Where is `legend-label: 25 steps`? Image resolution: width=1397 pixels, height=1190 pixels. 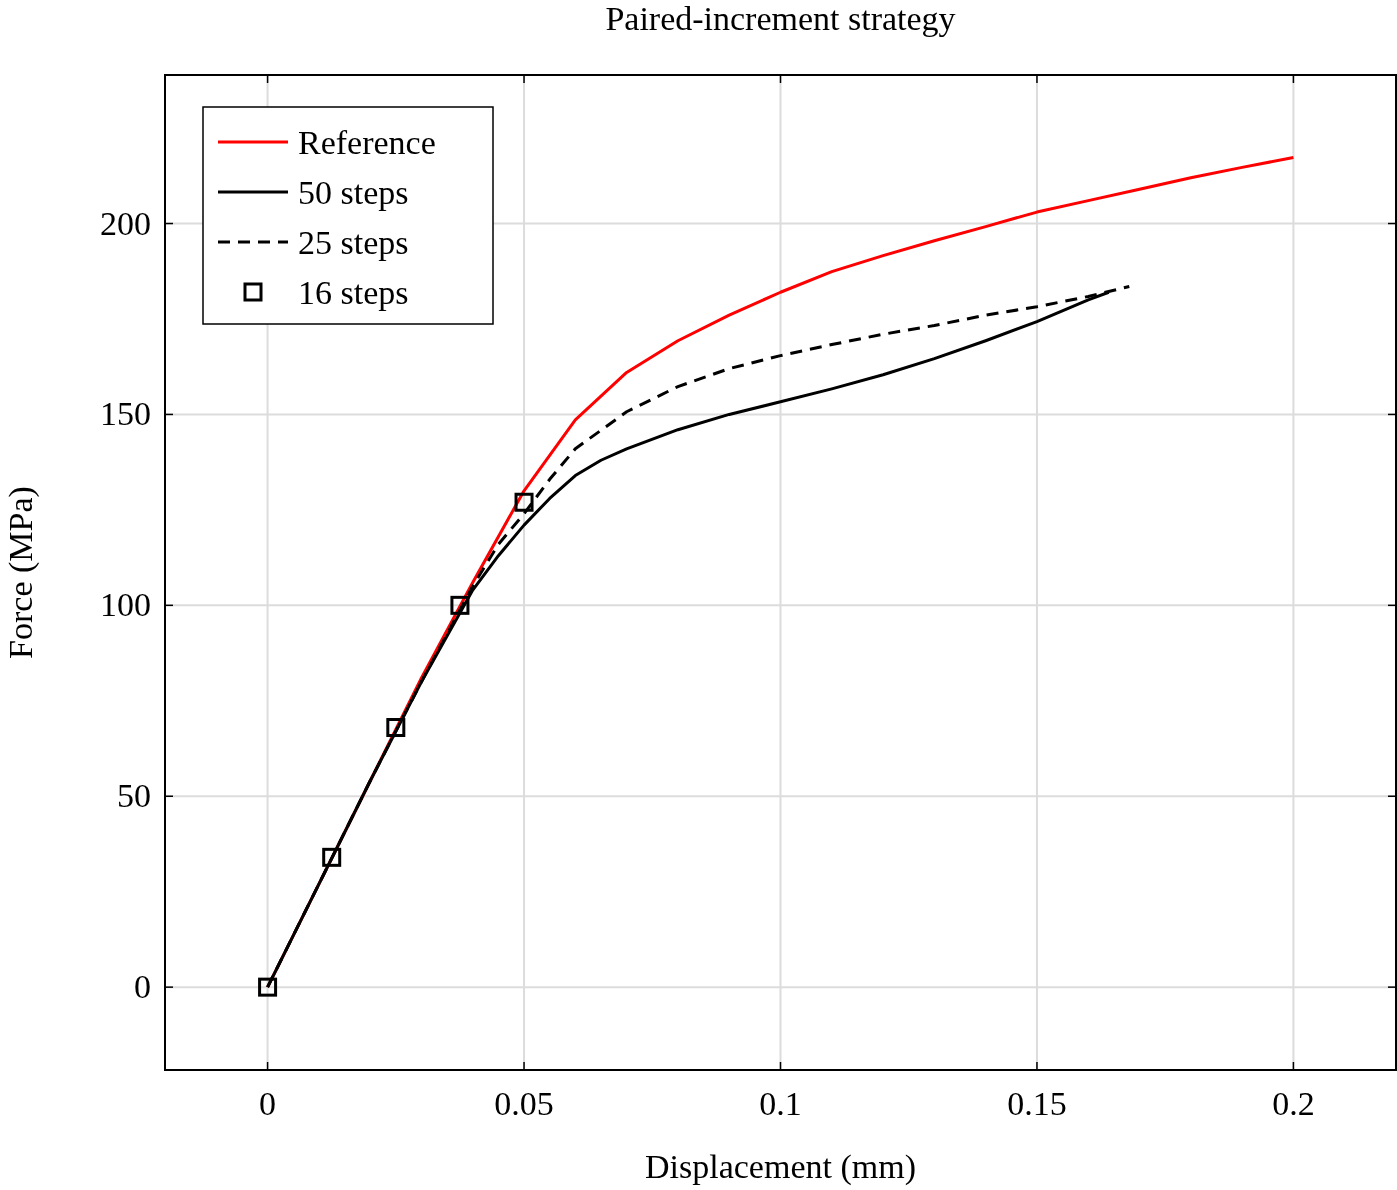 legend-label: 25 steps is located at coordinates (353, 242).